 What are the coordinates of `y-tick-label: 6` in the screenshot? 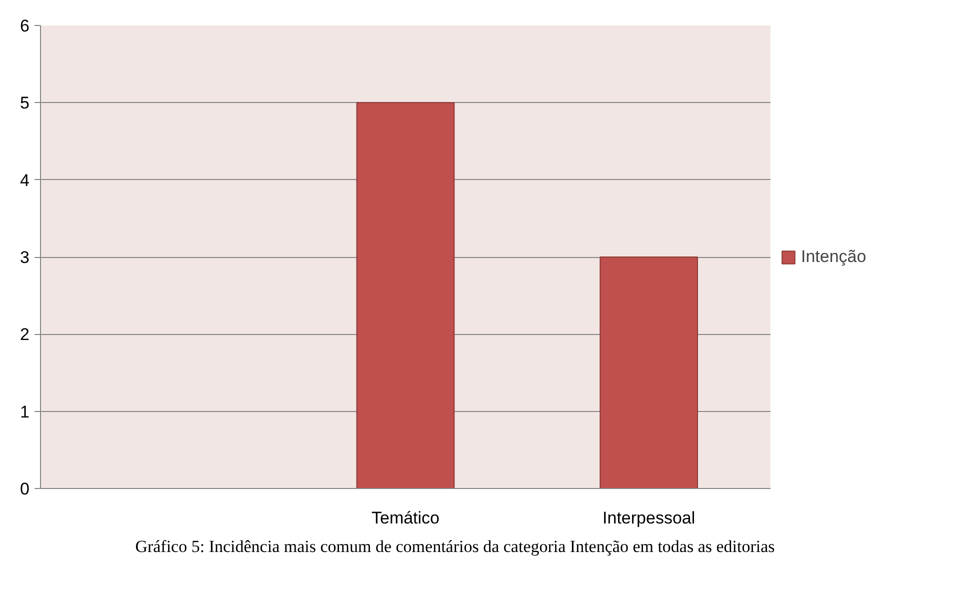 It's located at (25, 26).